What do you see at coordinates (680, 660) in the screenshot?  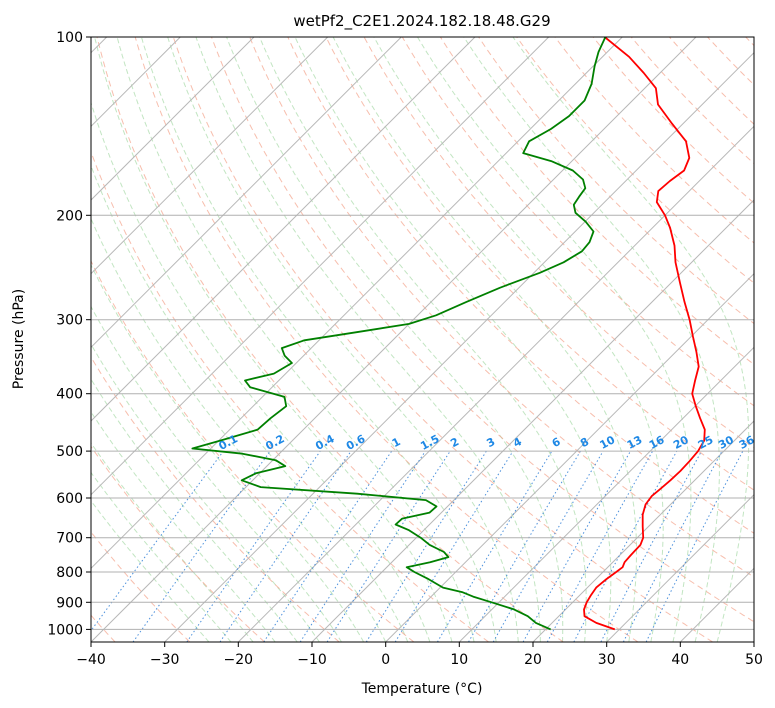 I see `x-tick-label: 40` at bounding box center [680, 660].